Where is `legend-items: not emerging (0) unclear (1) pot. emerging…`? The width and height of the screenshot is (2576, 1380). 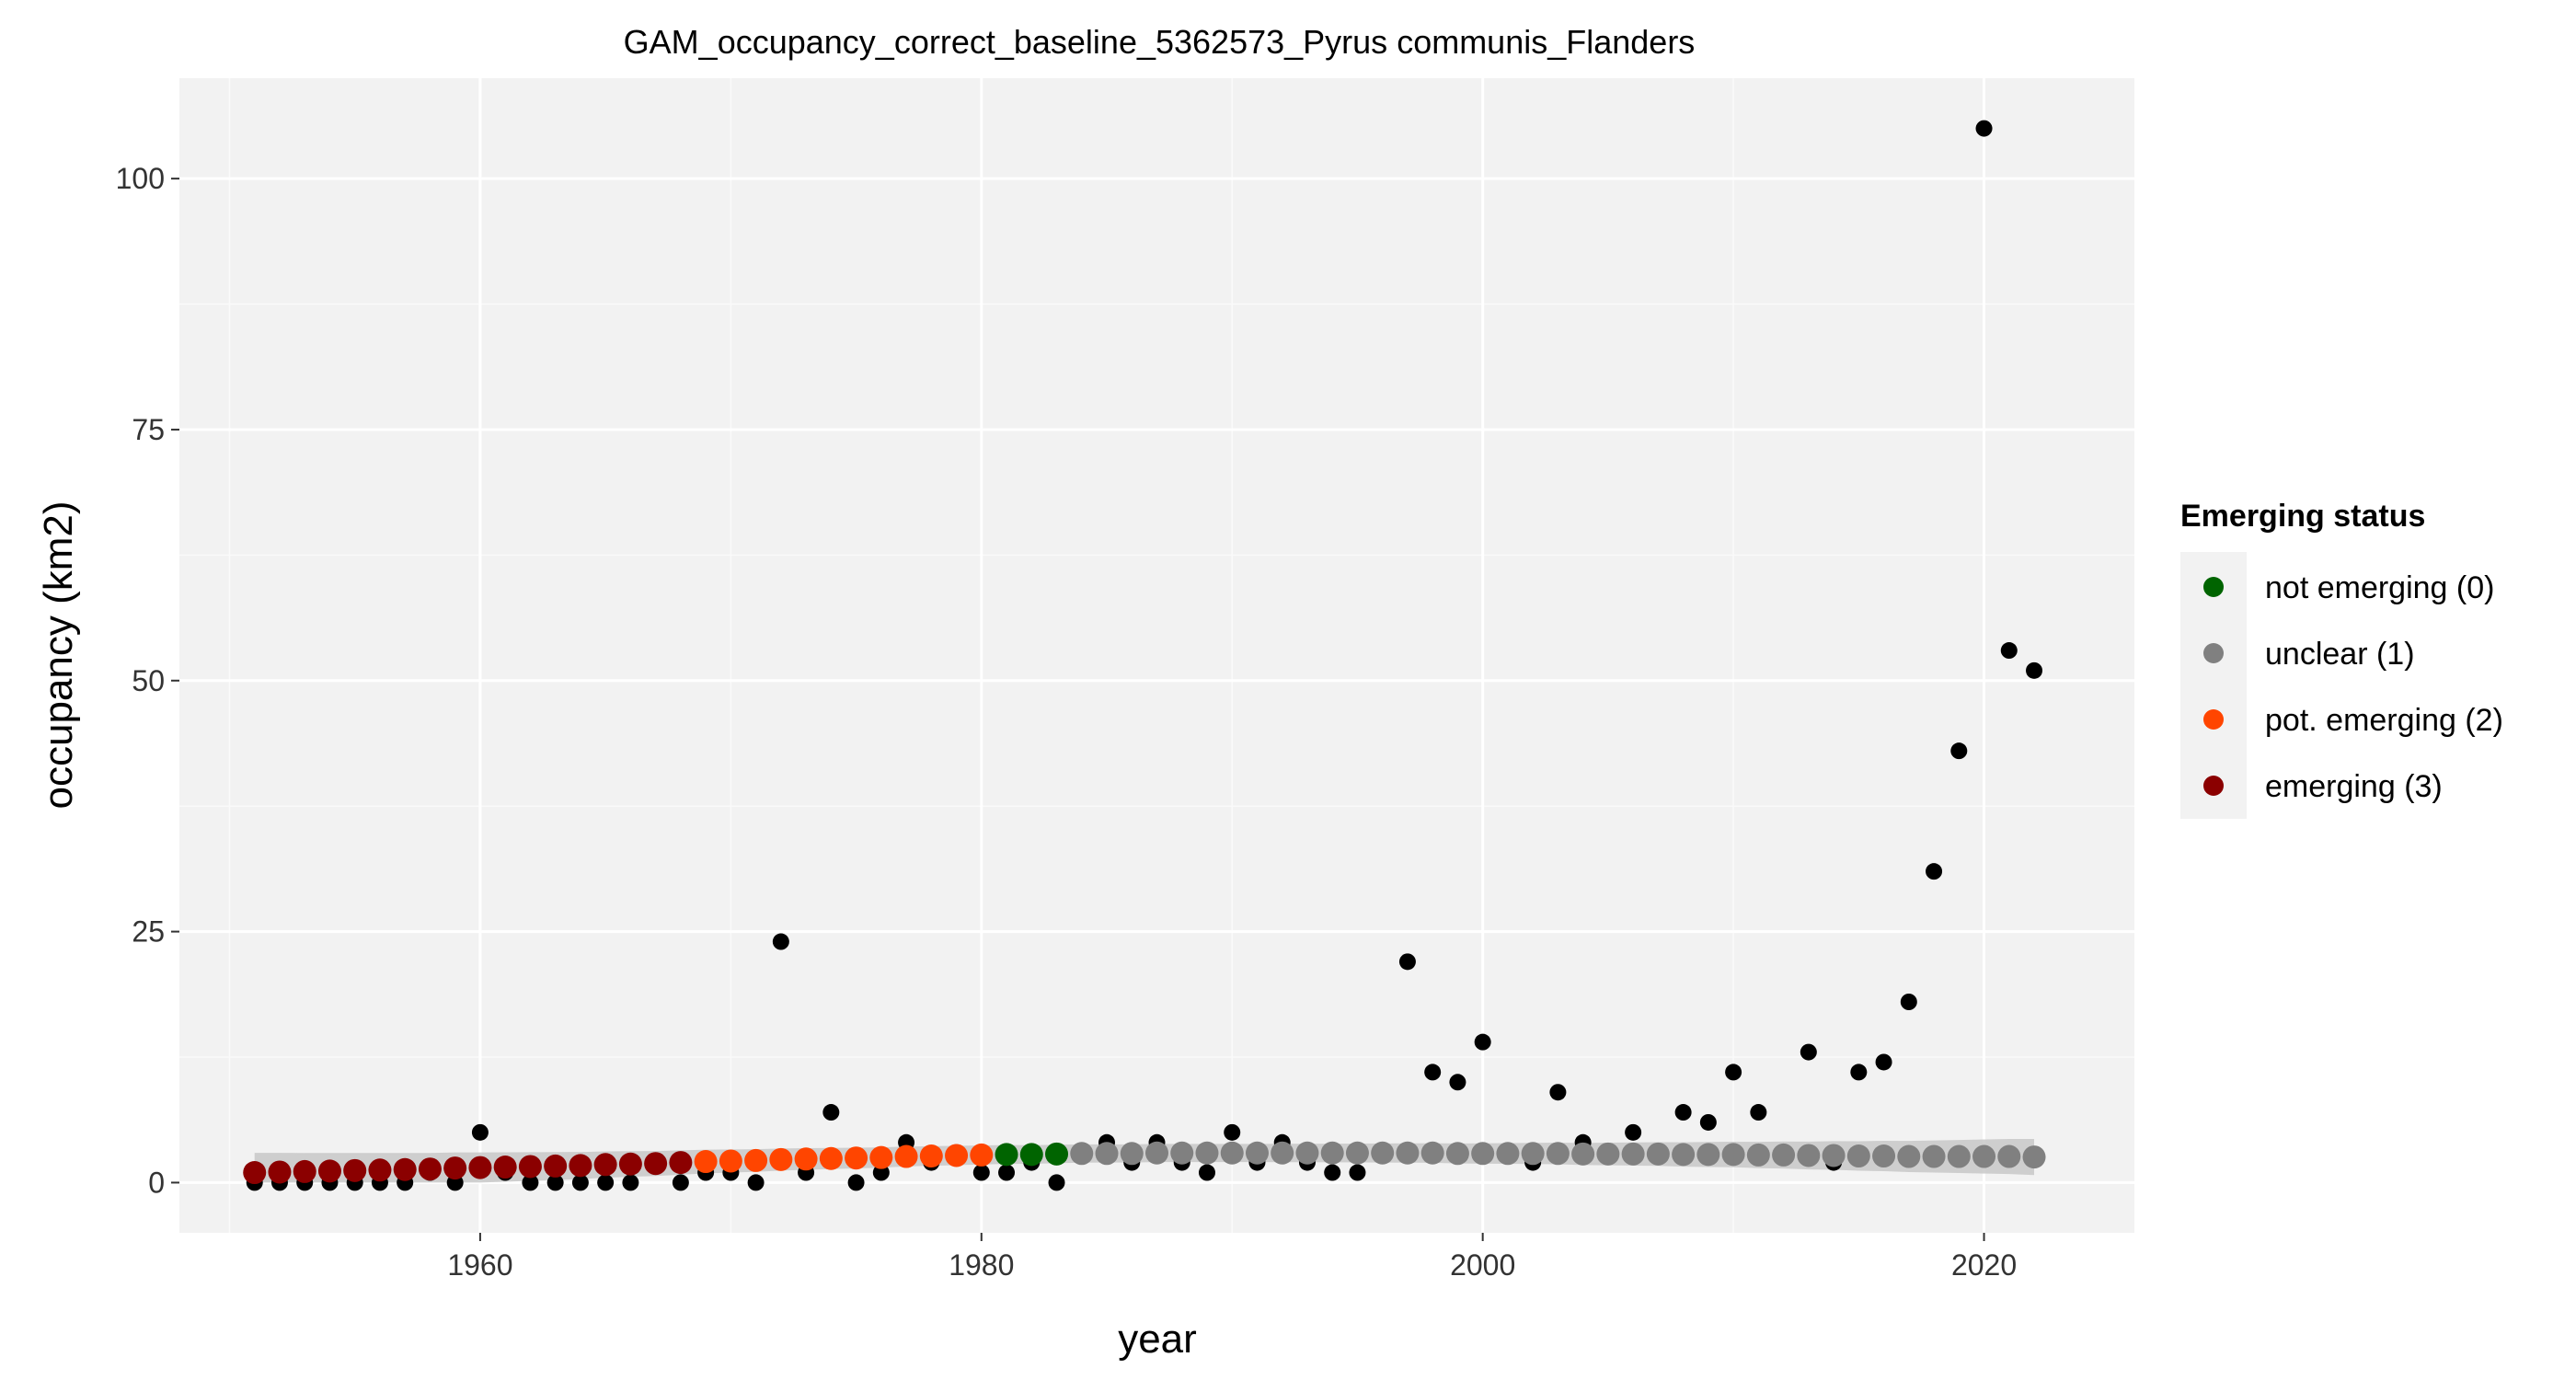
legend-items: not emerging (0) unclear (1) pot. emerging… is located at coordinates (2353, 687).